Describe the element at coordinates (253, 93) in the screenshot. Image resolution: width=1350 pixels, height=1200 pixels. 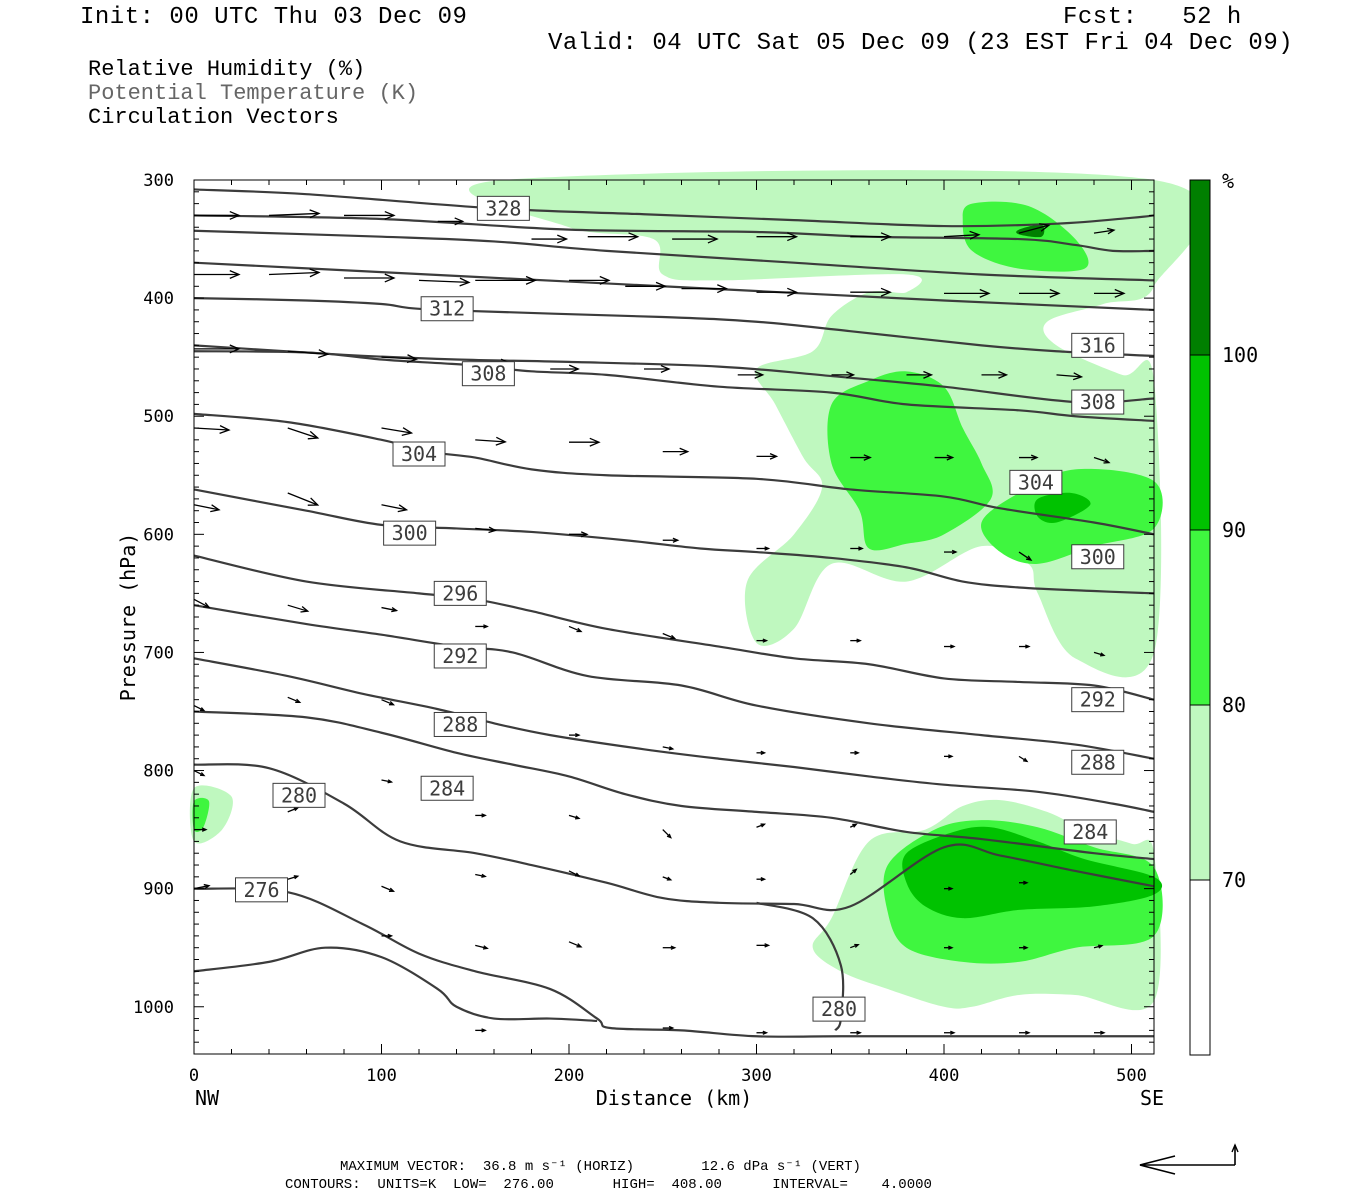
I see `legend-theta: Potential Temperature (K)` at that location.